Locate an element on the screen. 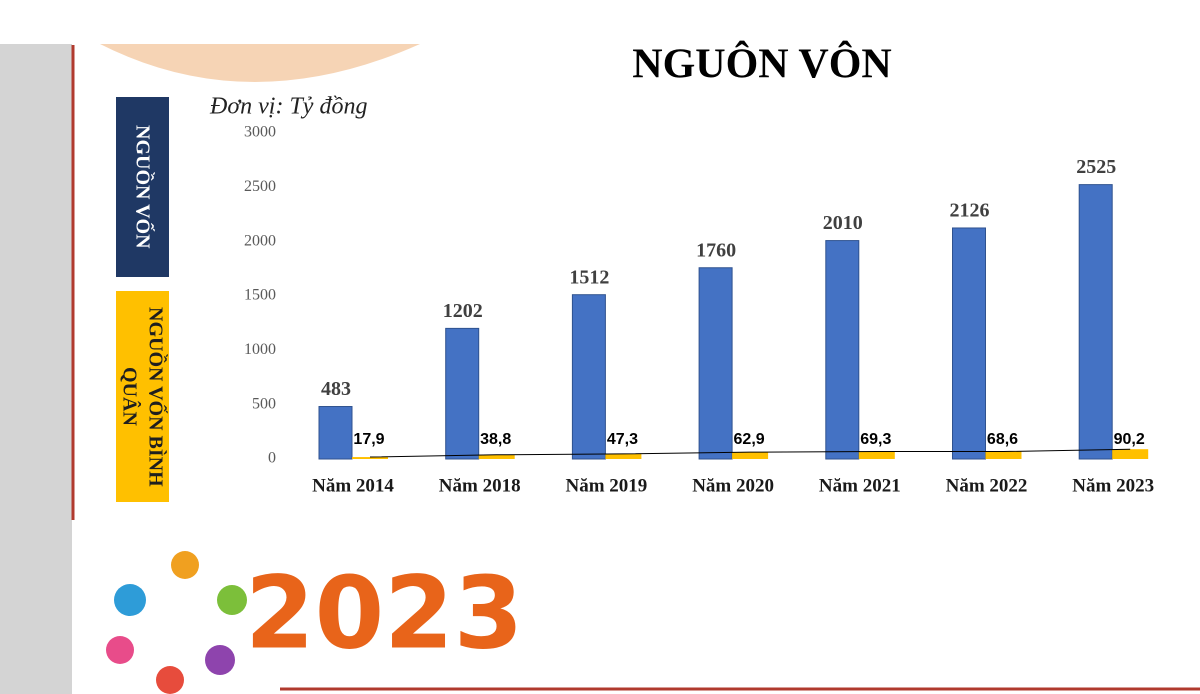 The width and height of the screenshot is (1200, 694). value-label: 2525 is located at coordinates (1096, 167).